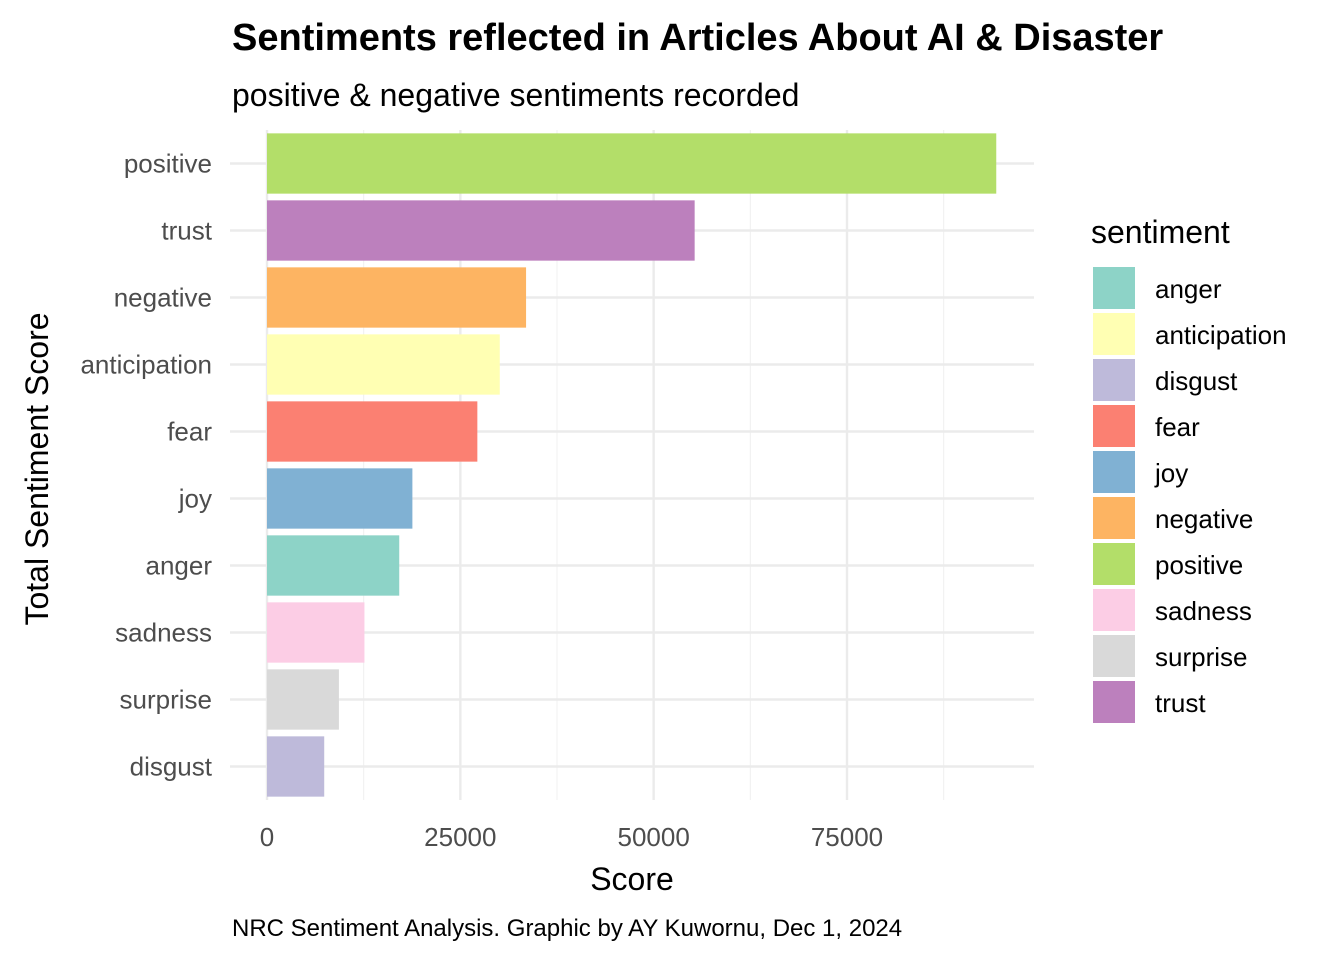  Describe the element at coordinates (316, 632) in the screenshot. I see `bar-sadness` at that location.